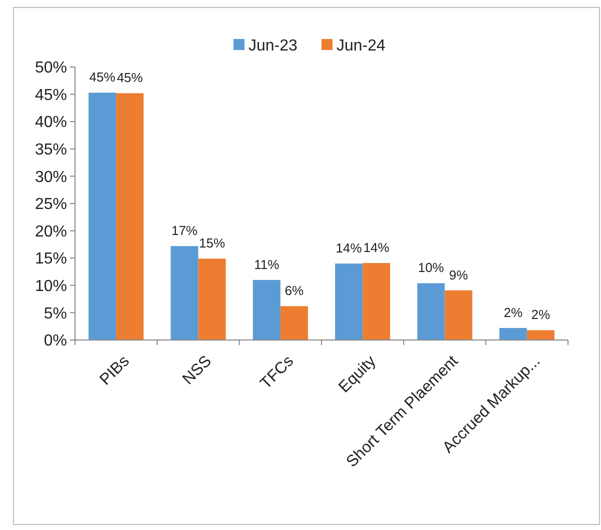 Image resolution: width=601 pixels, height=530 pixels. I want to click on y-tick-label: 5%, so click(55, 313).